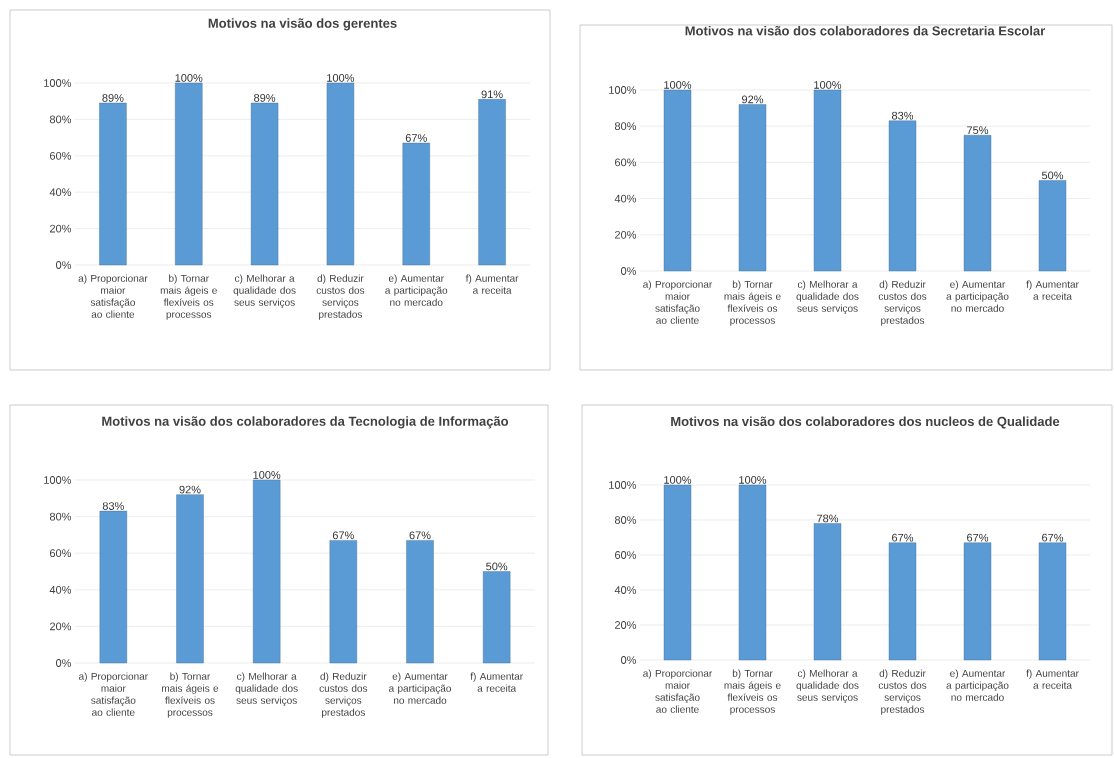 The height and width of the screenshot is (758, 1114). What do you see at coordinates (865, 422) in the screenshot?
I see `chart-title: Motivos na visão dos colaboradores dos nucleos de Qualidade` at bounding box center [865, 422].